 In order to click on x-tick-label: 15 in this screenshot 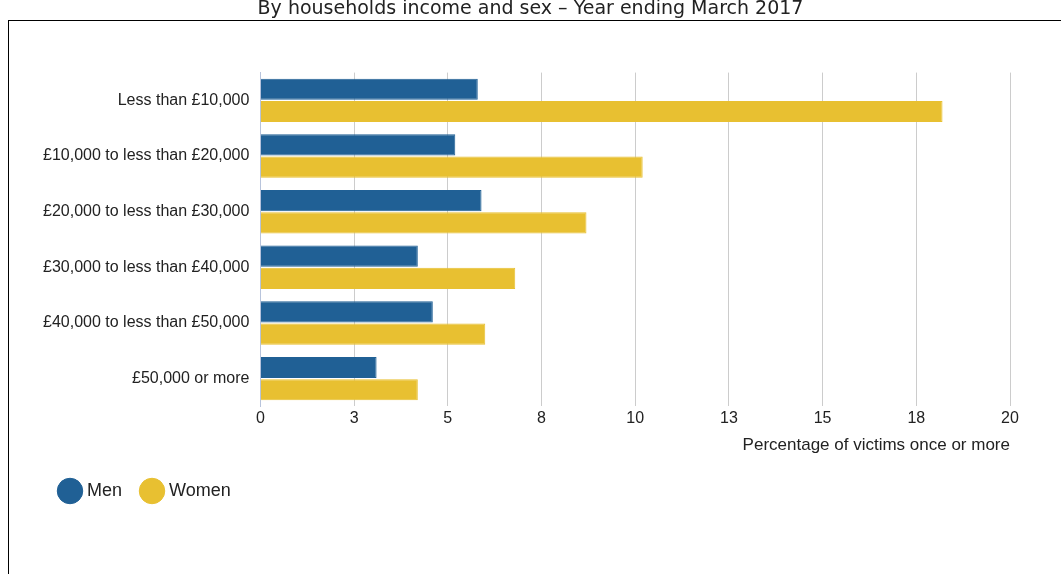, I will do `click(822, 418)`.